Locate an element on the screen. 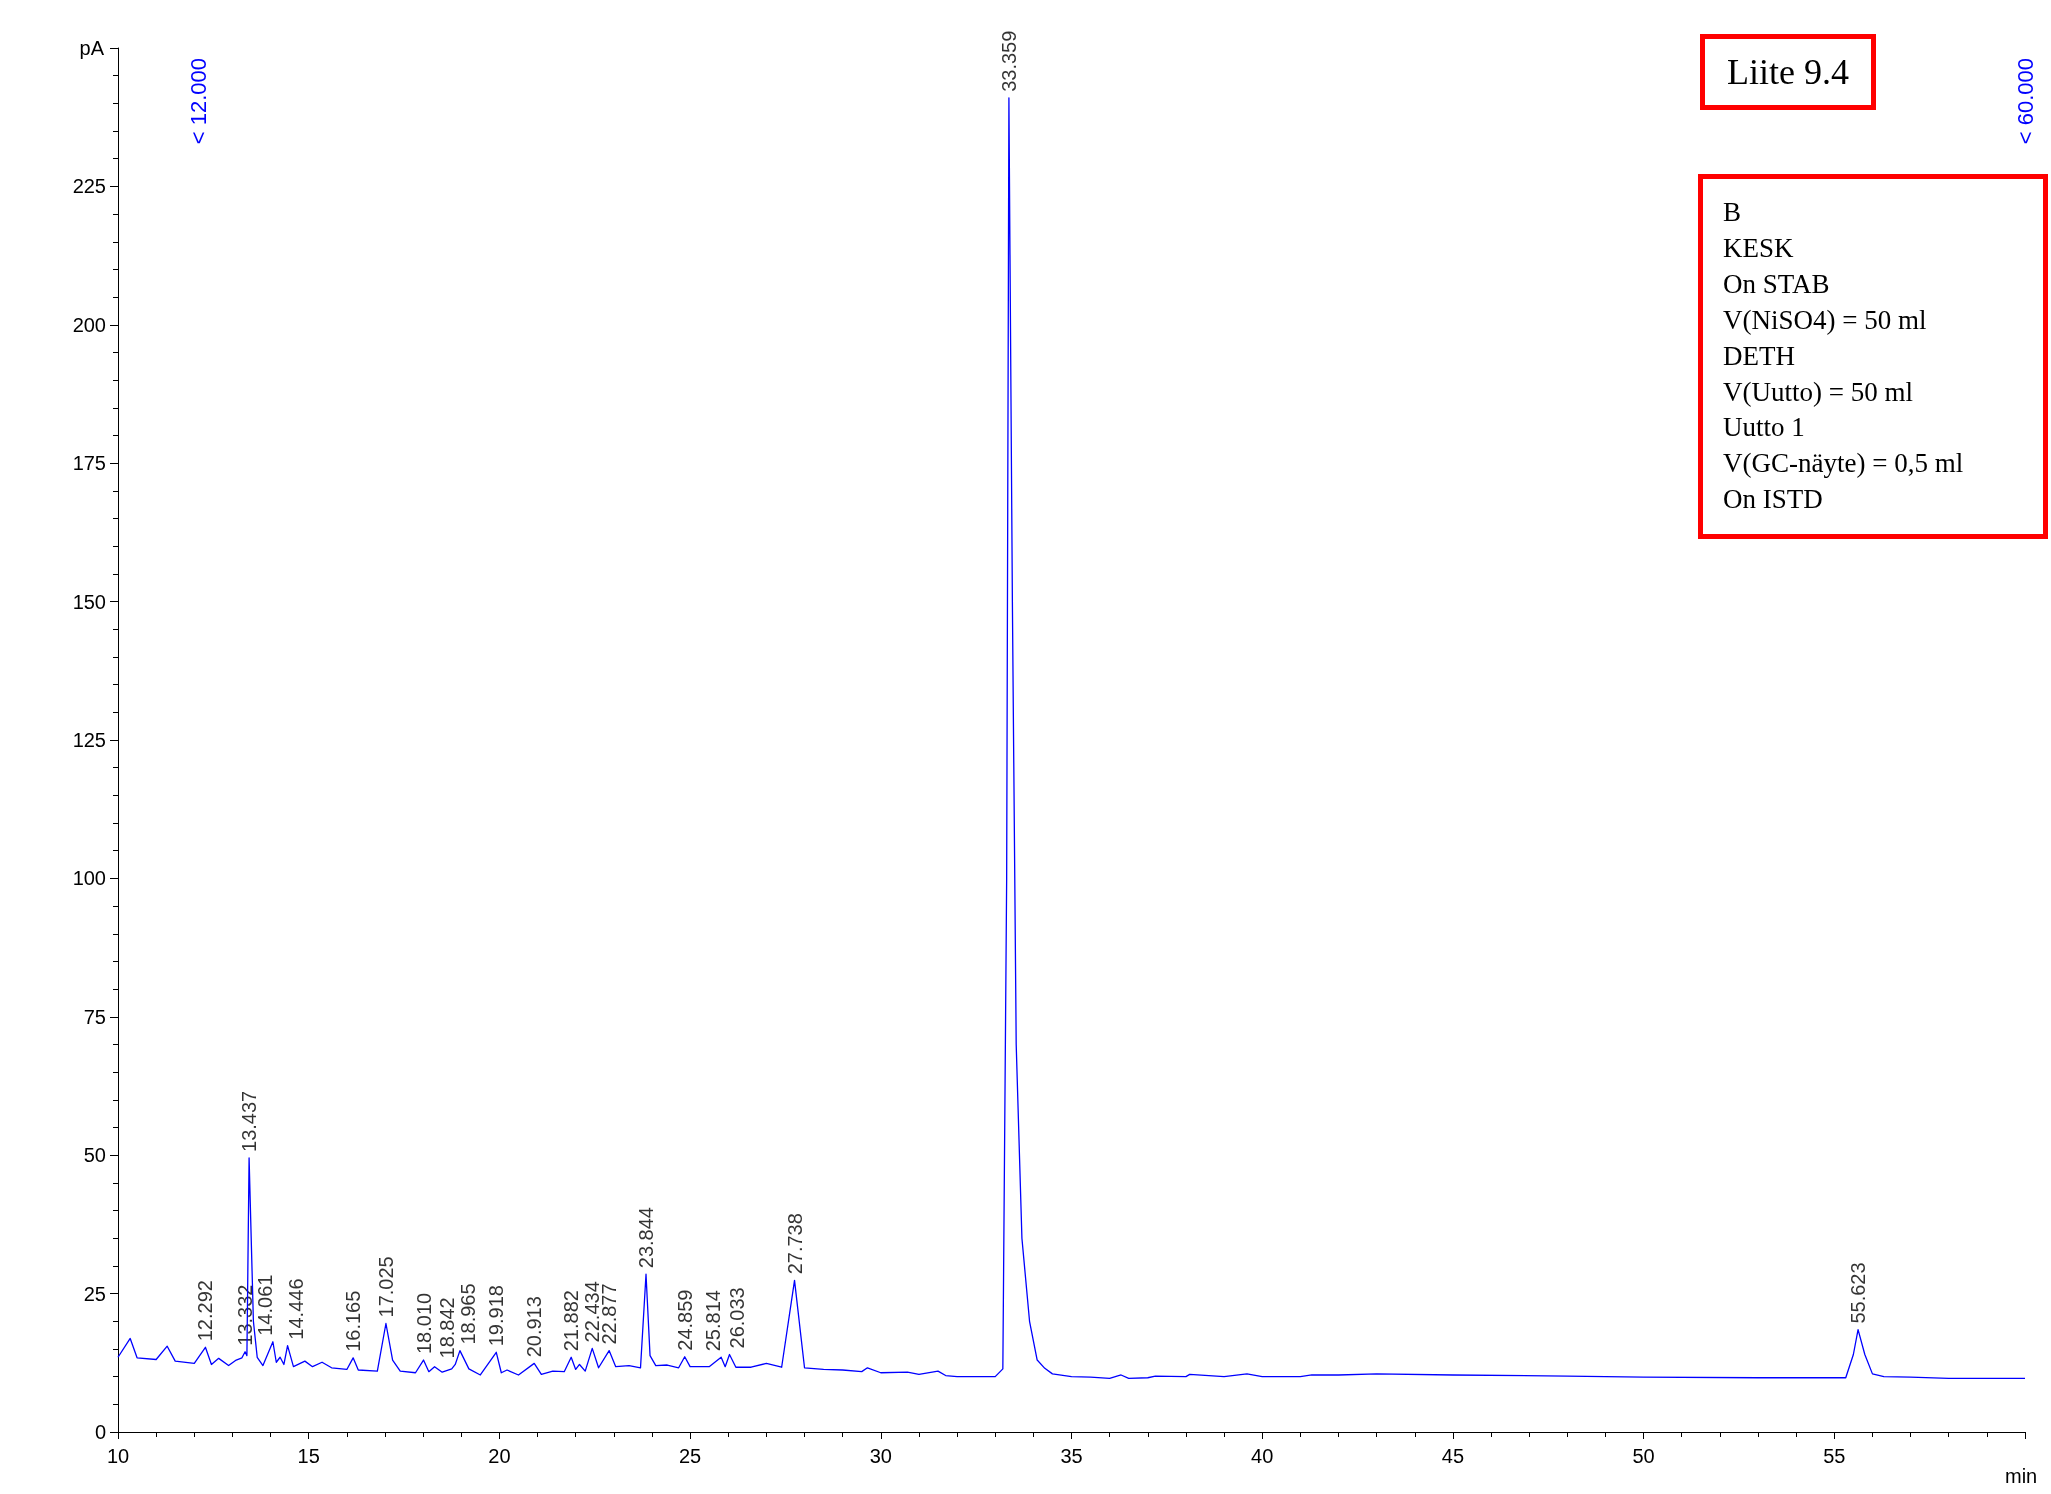 This screenshot has width=2051, height=1494. y-tick-label: 225 is located at coordinates (89, 186).